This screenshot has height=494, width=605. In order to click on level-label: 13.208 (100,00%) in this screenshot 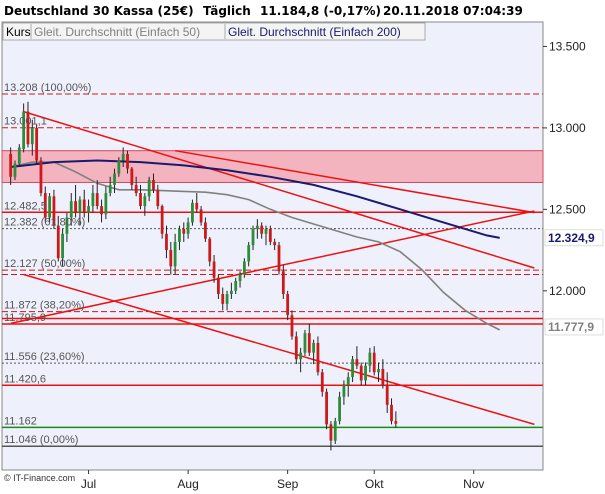, I will do `click(47, 88)`.